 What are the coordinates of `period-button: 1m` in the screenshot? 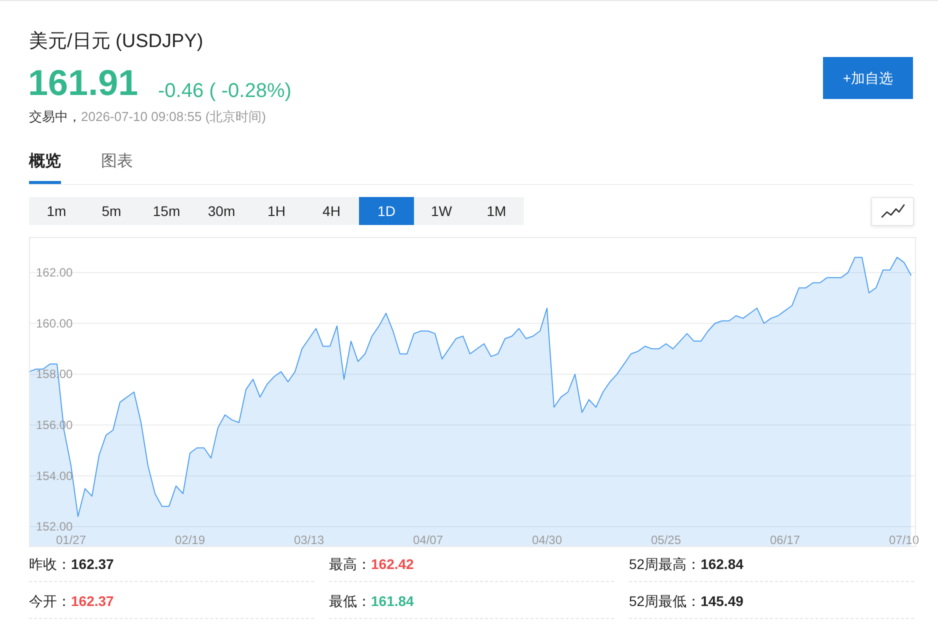 It's located at (56, 211).